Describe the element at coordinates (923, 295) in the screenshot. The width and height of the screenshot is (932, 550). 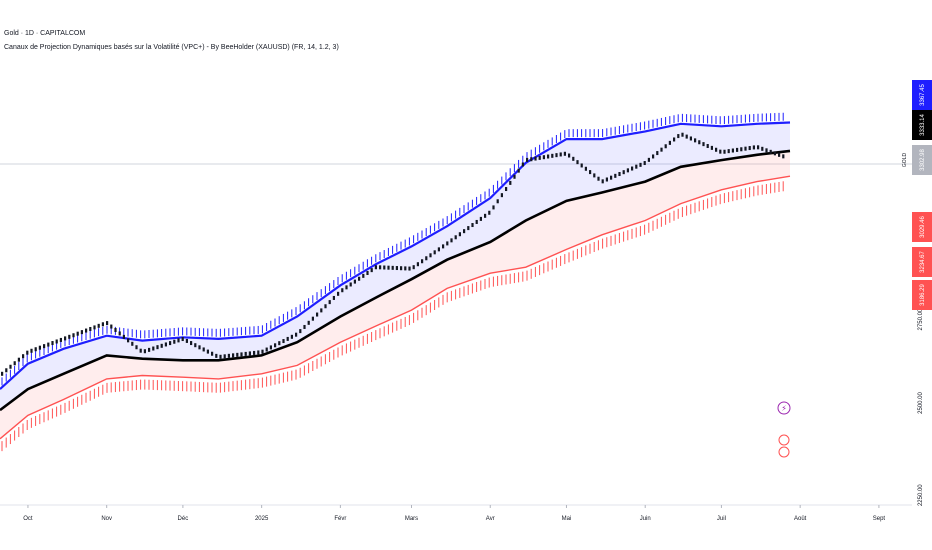
I see `price-tag-label: 3186.29` at that location.